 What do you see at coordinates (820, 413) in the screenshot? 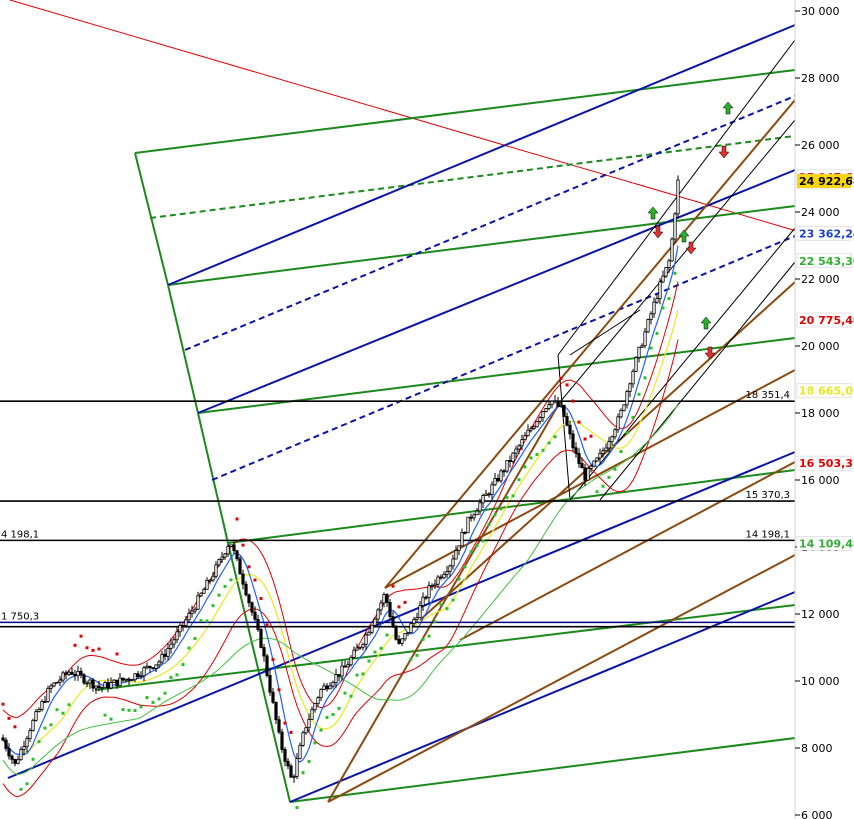
I see `y-tick-label: 18 000` at bounding box center [820, 413].